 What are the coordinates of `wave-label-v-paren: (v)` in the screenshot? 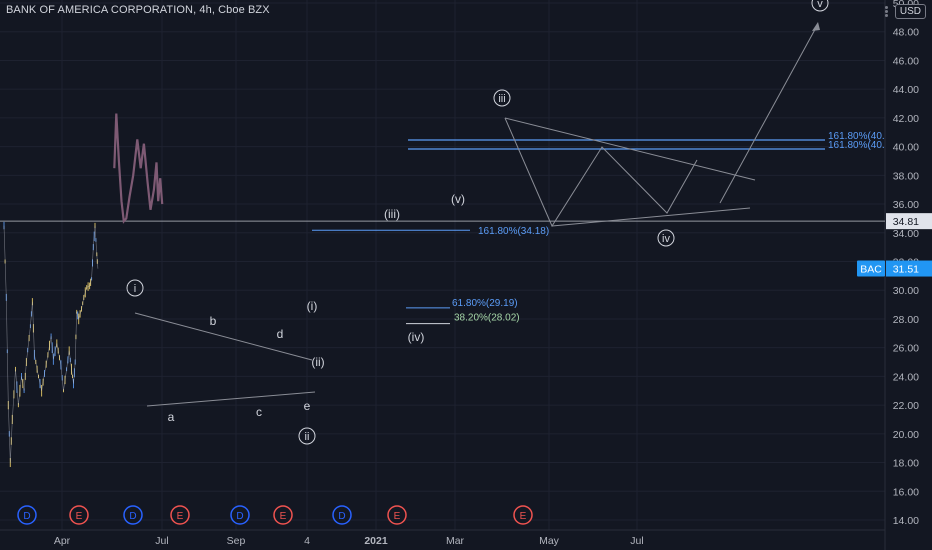 It's located at (458, 199).